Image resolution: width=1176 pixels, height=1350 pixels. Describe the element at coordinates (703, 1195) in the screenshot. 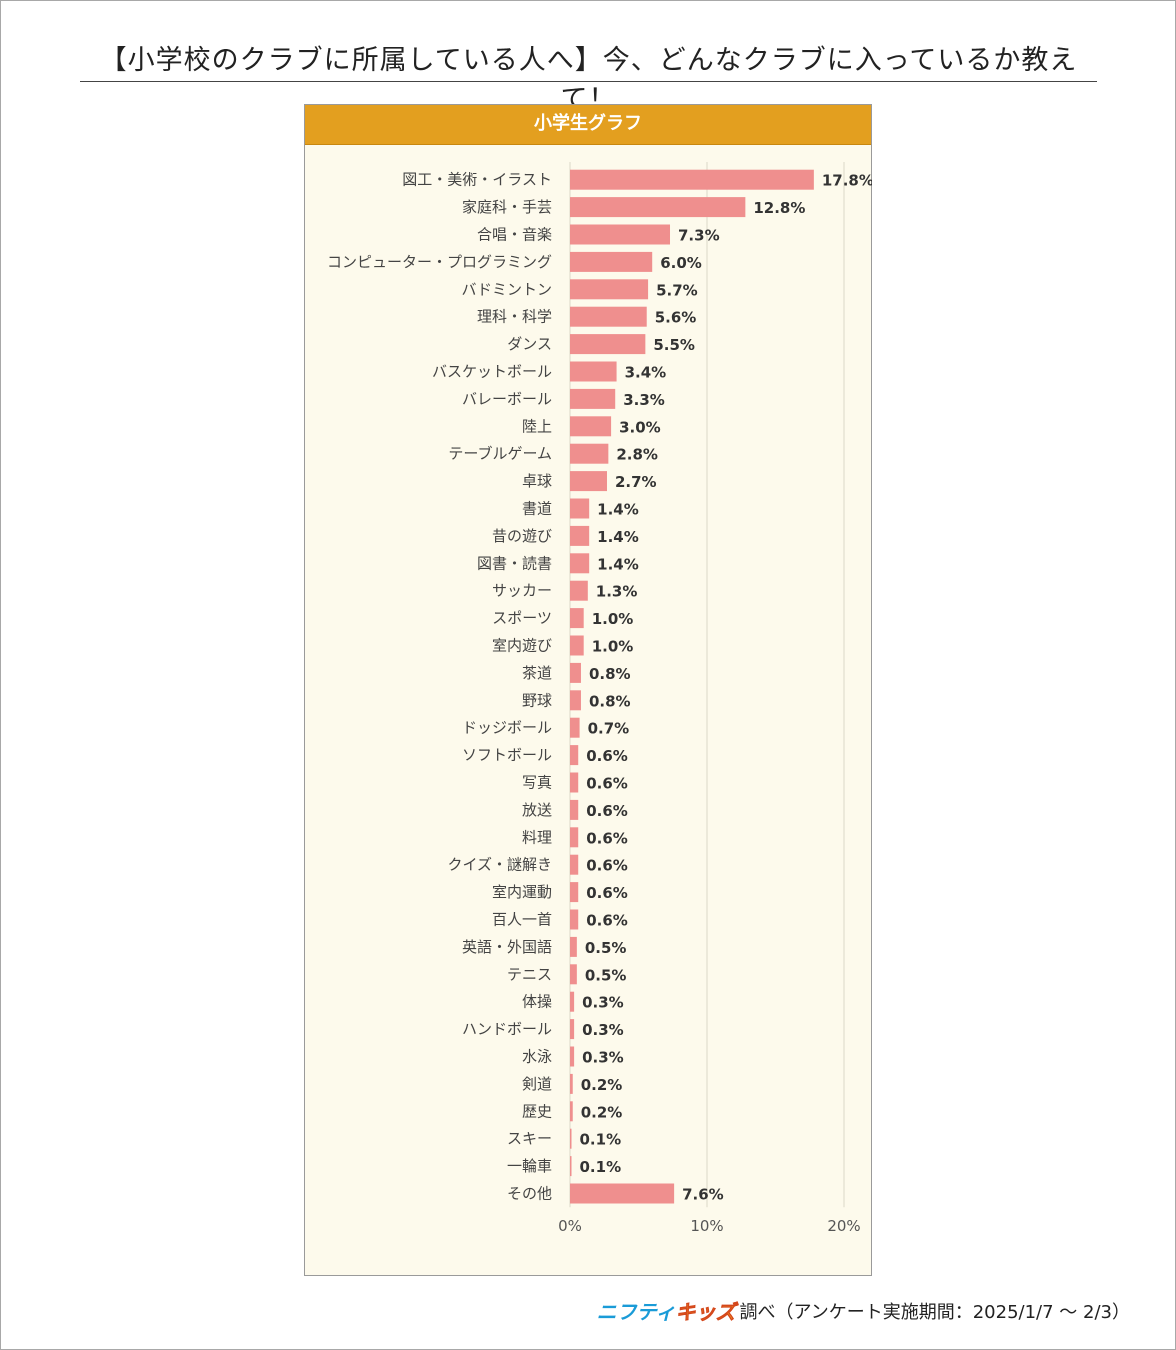

I see `data-label: 7.6%` at that location.